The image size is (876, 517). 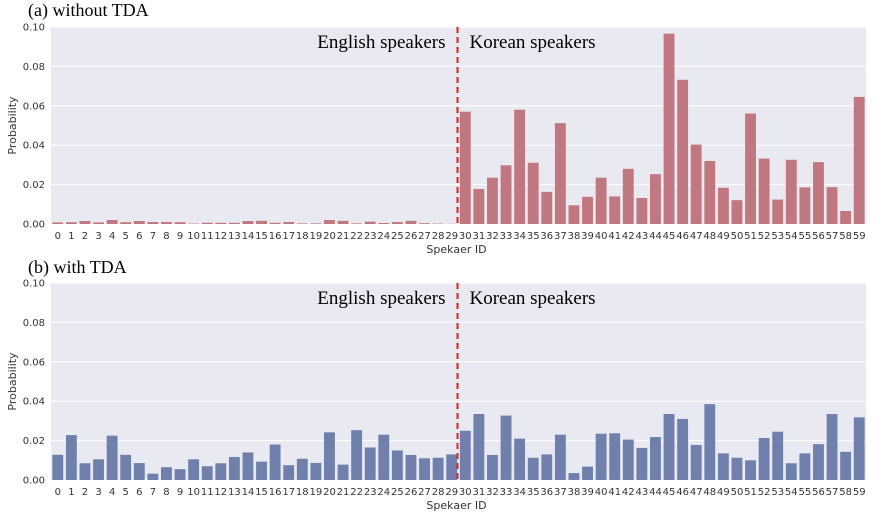 I want to click on x-tick-label: 36, so click(x=546, y=236).